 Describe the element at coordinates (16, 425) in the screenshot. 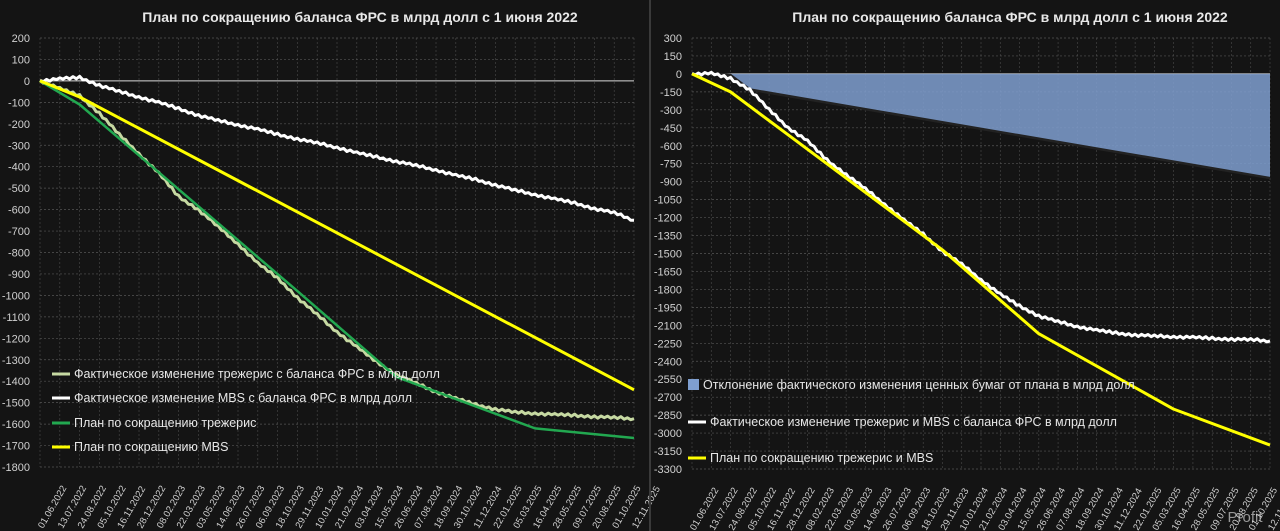

I see `y-tick-label: -1600` at that location.